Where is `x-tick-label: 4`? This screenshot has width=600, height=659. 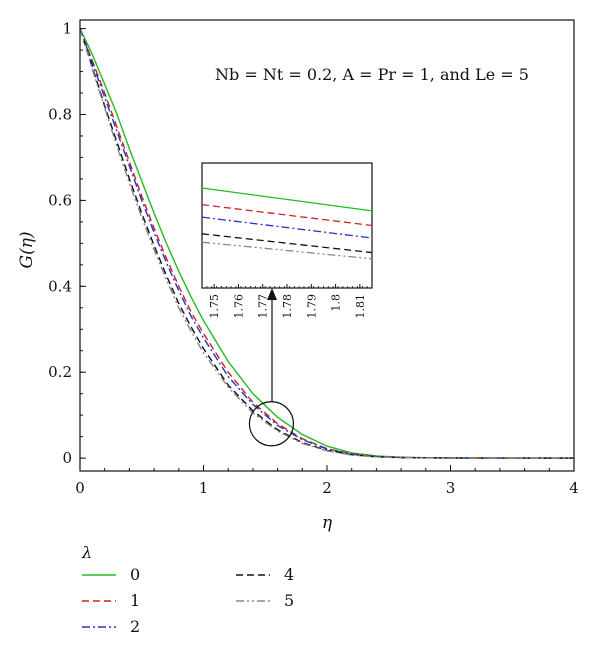 x-tick-label: 4 is located at coordinates (574, 488).